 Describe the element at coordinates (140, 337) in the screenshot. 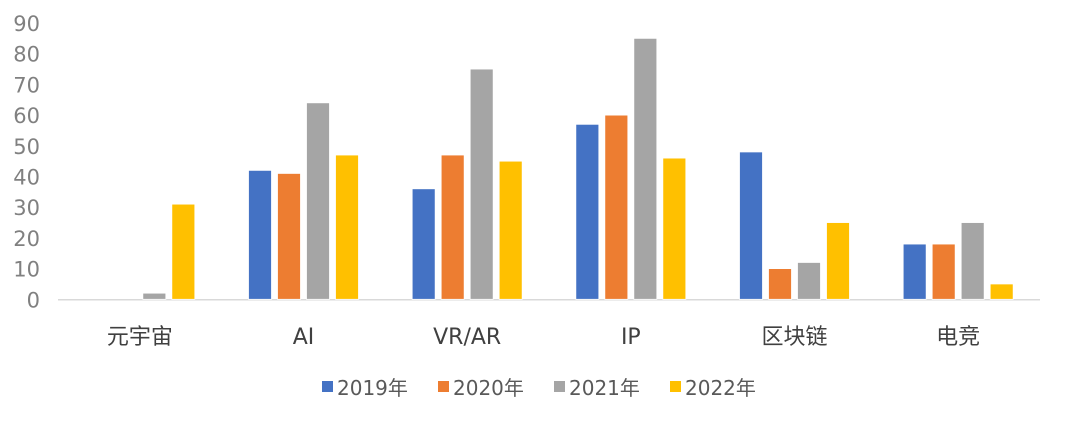

I see `x-tick-label: 元宇宙` at that location.